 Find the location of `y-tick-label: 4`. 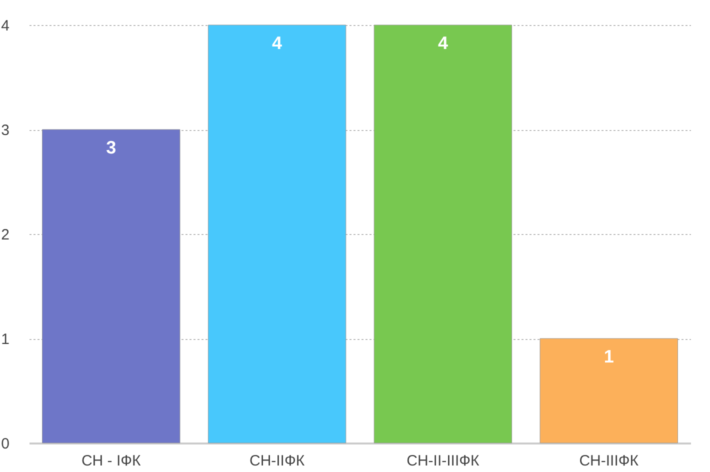

y-tick-label: 4 is located at coordinates (5, 26).